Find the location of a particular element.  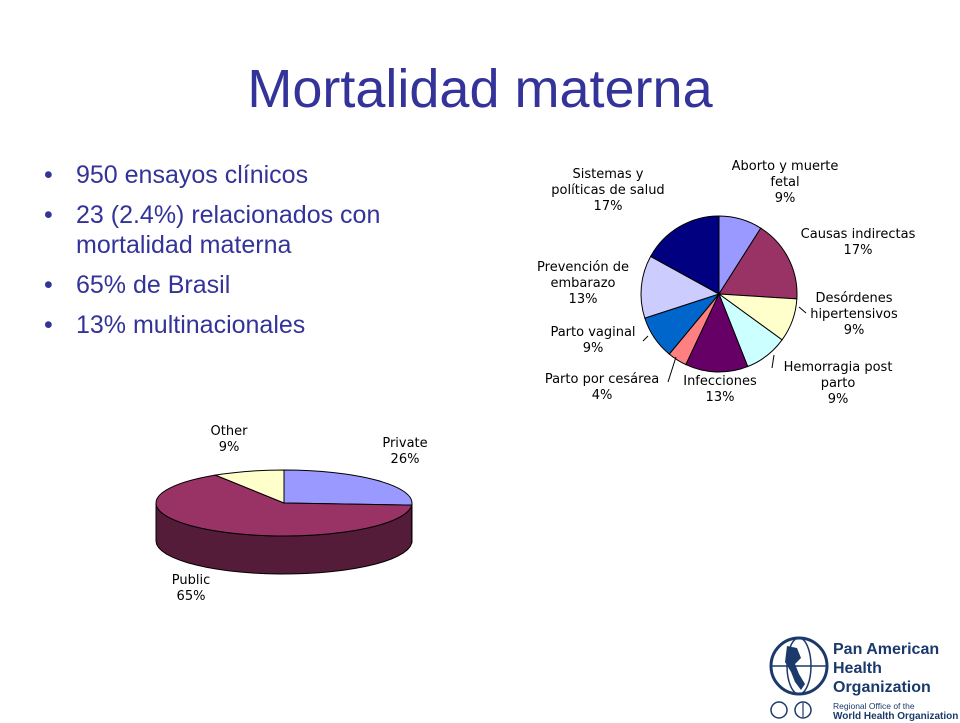

logo-sub2: World Health Organization is located at coordinates (895, 717).